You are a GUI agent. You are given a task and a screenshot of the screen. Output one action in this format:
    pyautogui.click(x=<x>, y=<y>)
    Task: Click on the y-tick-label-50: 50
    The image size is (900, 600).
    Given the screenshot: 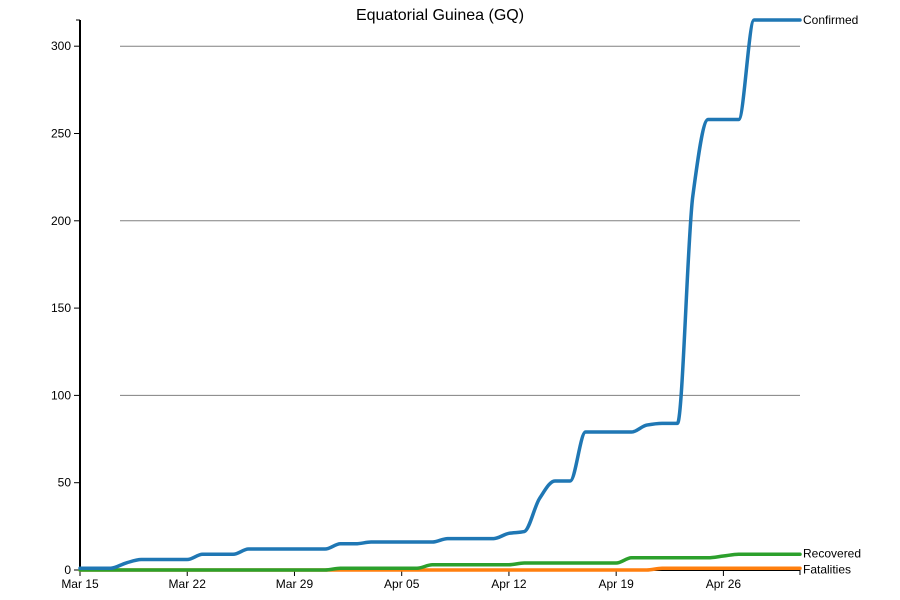 What is the action you would take?
    pyautogui.click(x=65, y=483)
    